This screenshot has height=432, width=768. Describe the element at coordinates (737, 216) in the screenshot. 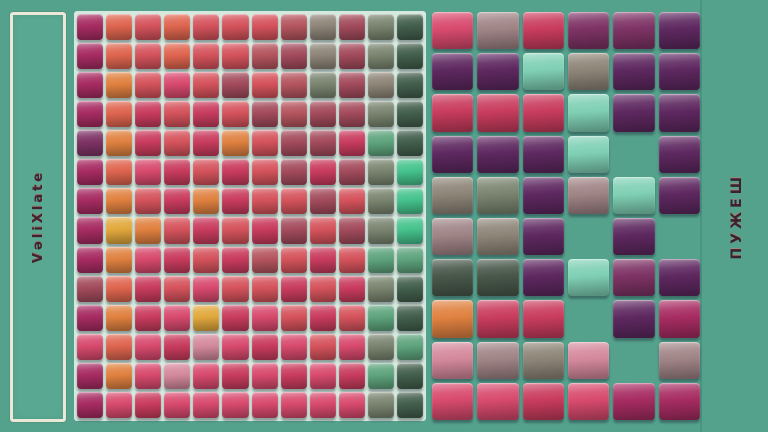

I see `right-margin: ПУЖЕШ` at that location.